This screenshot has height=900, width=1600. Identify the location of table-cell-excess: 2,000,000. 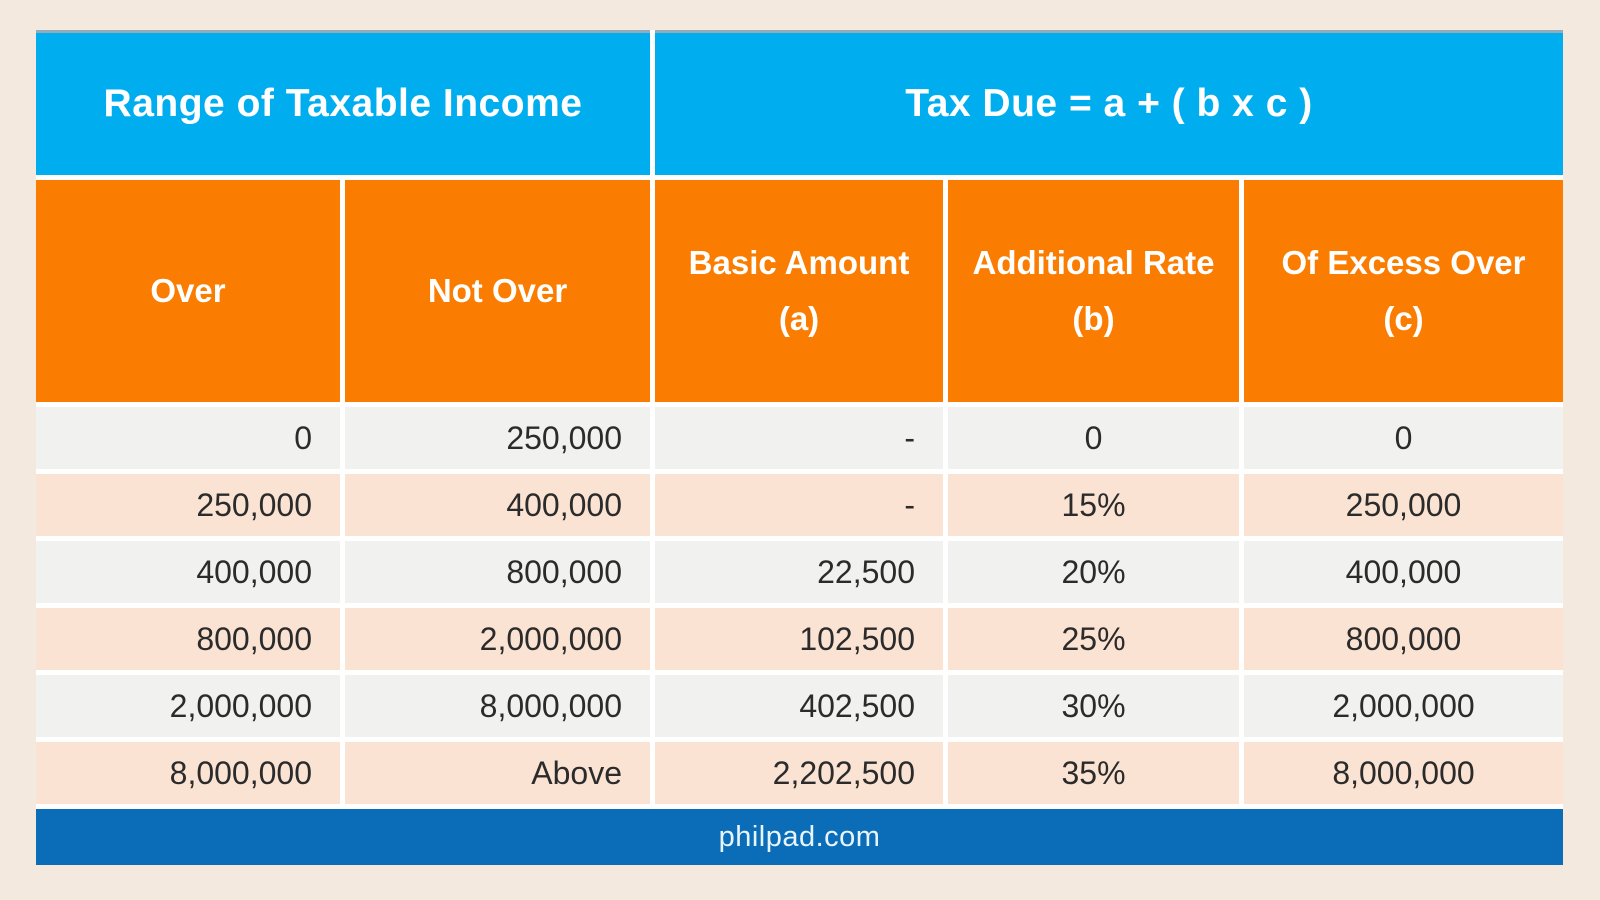
(1403, 706).